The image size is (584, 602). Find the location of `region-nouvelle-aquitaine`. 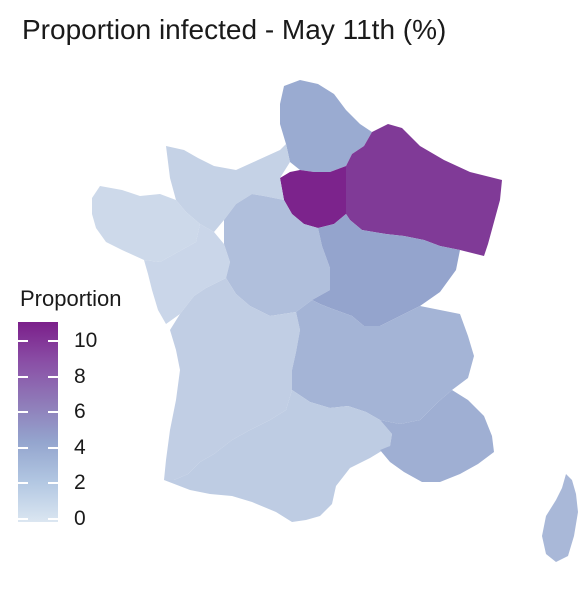

region-nouvelle-aquitaine is located at coordinates (232, 379).